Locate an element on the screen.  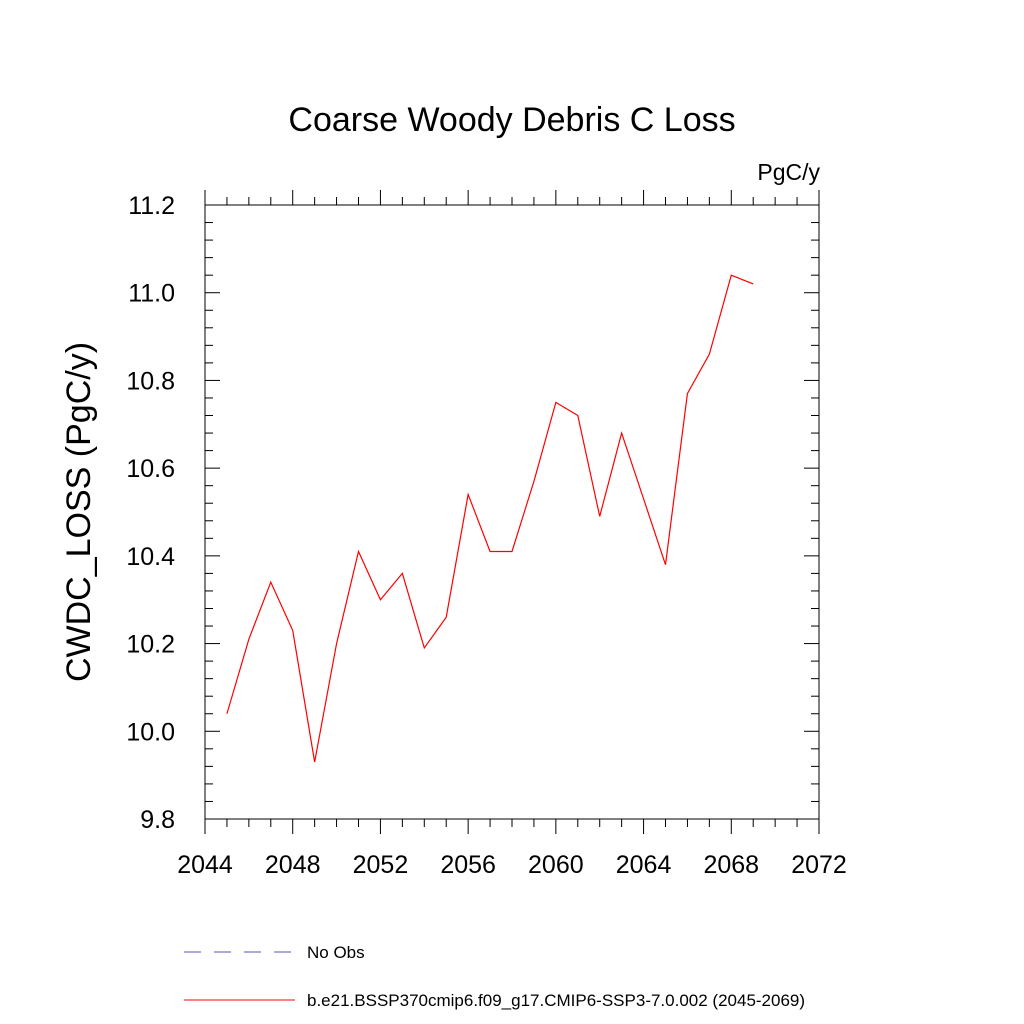
x-tick-label: 2044 is located at coordinates (205, 865).